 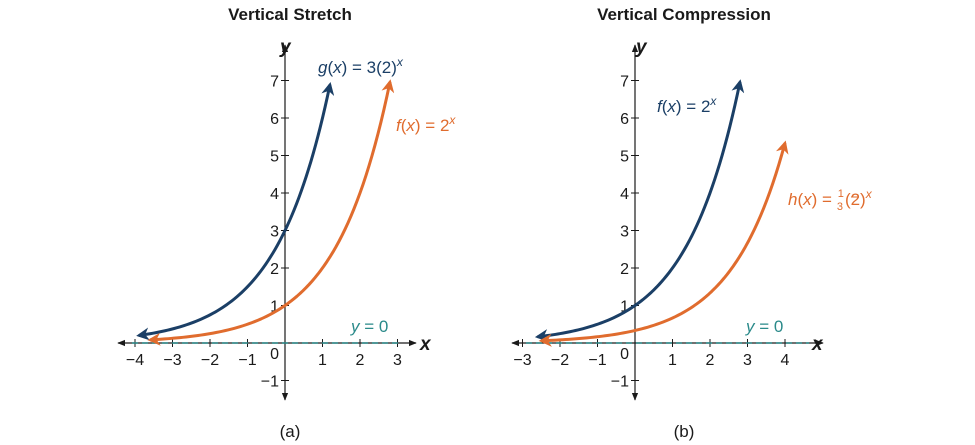 I want to click on panel-b-y-tick-label: 3, so click(x=624, y=232).